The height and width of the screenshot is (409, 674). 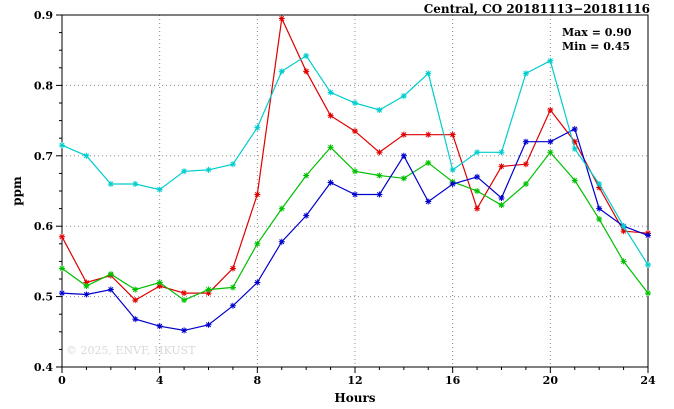 I want to click on svg-text: 24, so click(x=648, y=380).